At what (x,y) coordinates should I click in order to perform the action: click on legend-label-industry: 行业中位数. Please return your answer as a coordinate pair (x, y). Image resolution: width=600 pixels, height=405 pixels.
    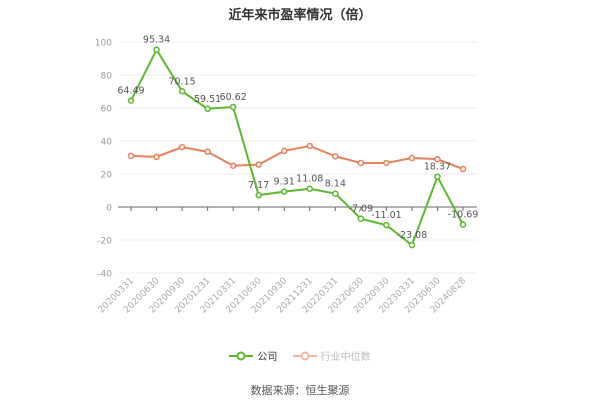
    Looking at the image, I should click on (345, 357).